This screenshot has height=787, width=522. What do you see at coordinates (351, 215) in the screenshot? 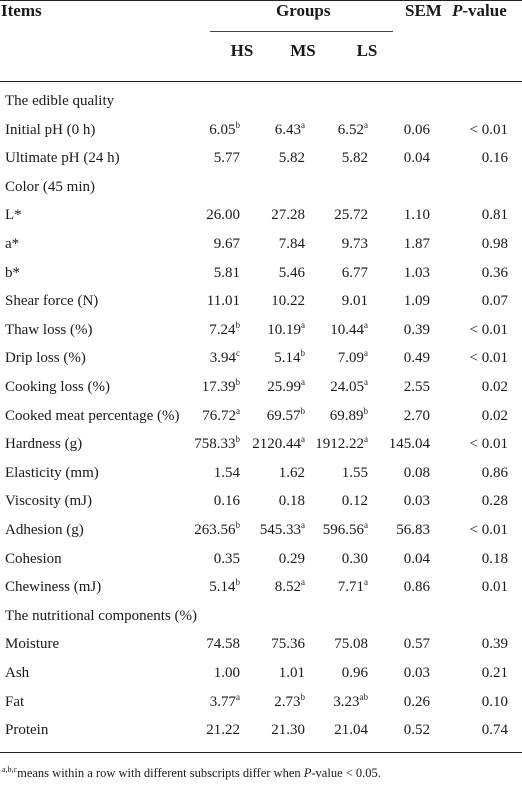
I see `cell-ls: 25.72` at bounding box center [351, 215].